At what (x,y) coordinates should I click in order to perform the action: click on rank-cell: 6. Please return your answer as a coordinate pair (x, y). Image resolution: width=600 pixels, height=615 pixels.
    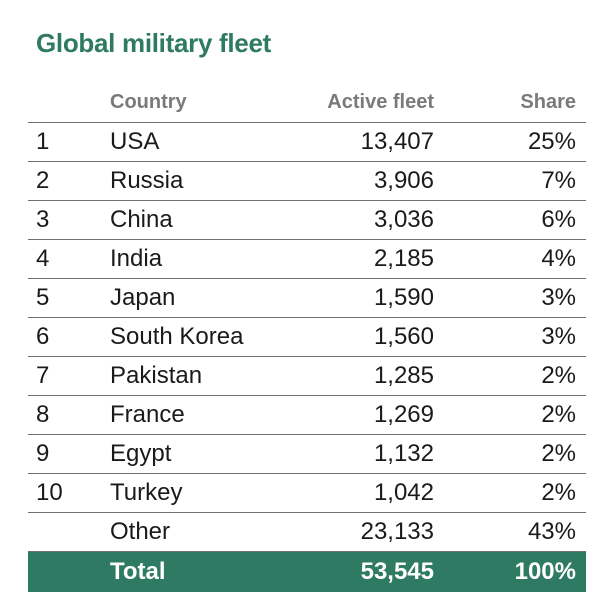
    Looking at the image, I should click on (43, 336).